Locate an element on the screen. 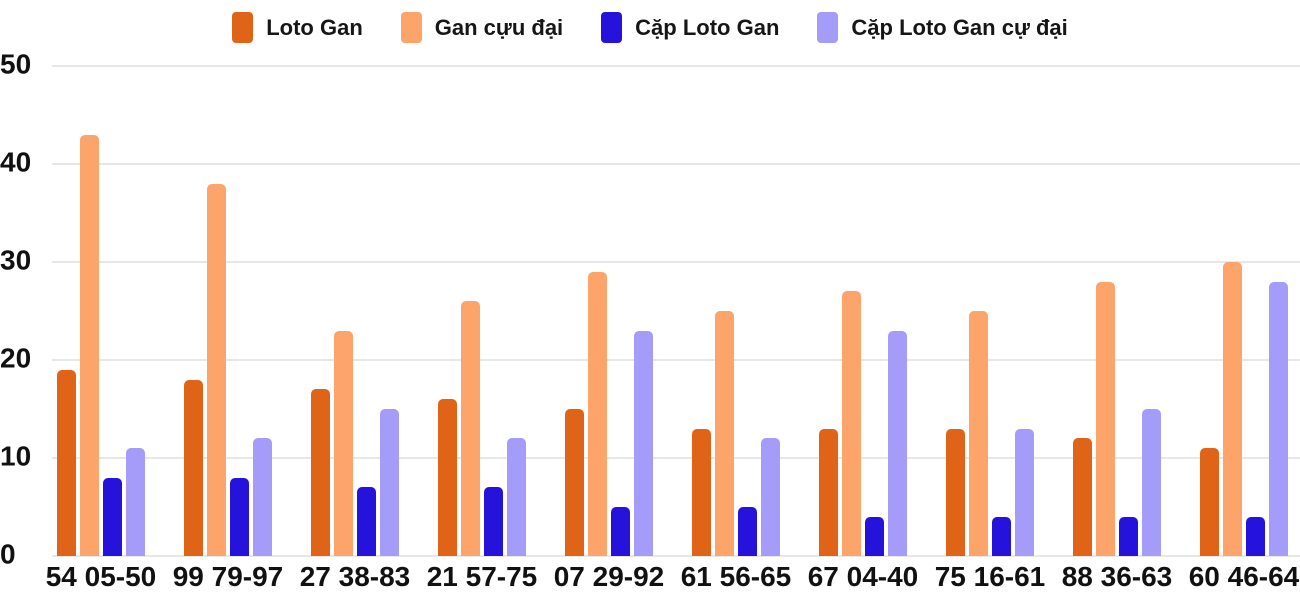 This screenshot has width=1300, height=600. legend-item: Loto Gan is located at coordinates (297, 27).